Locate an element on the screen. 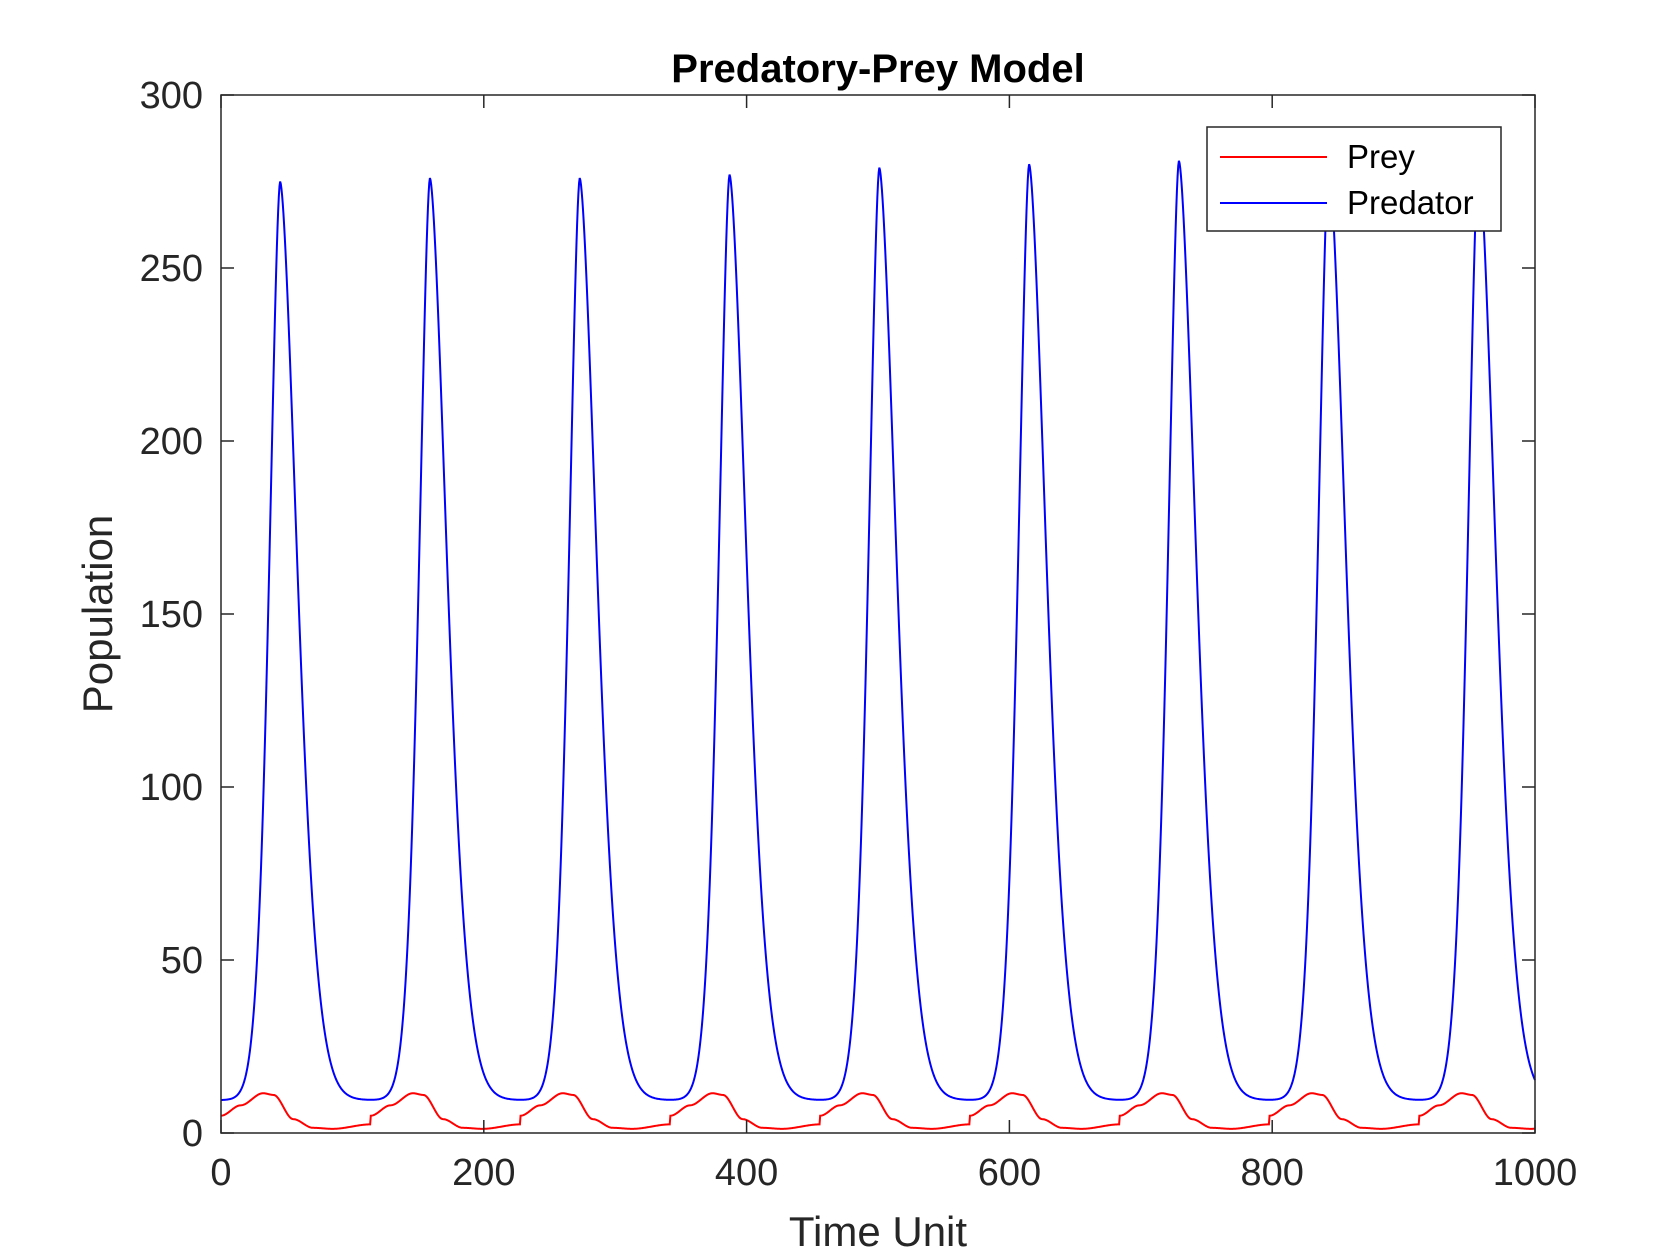 The image size is (1680, 1260). x-tick-label: 200 is located at coordinates (483, 1173).